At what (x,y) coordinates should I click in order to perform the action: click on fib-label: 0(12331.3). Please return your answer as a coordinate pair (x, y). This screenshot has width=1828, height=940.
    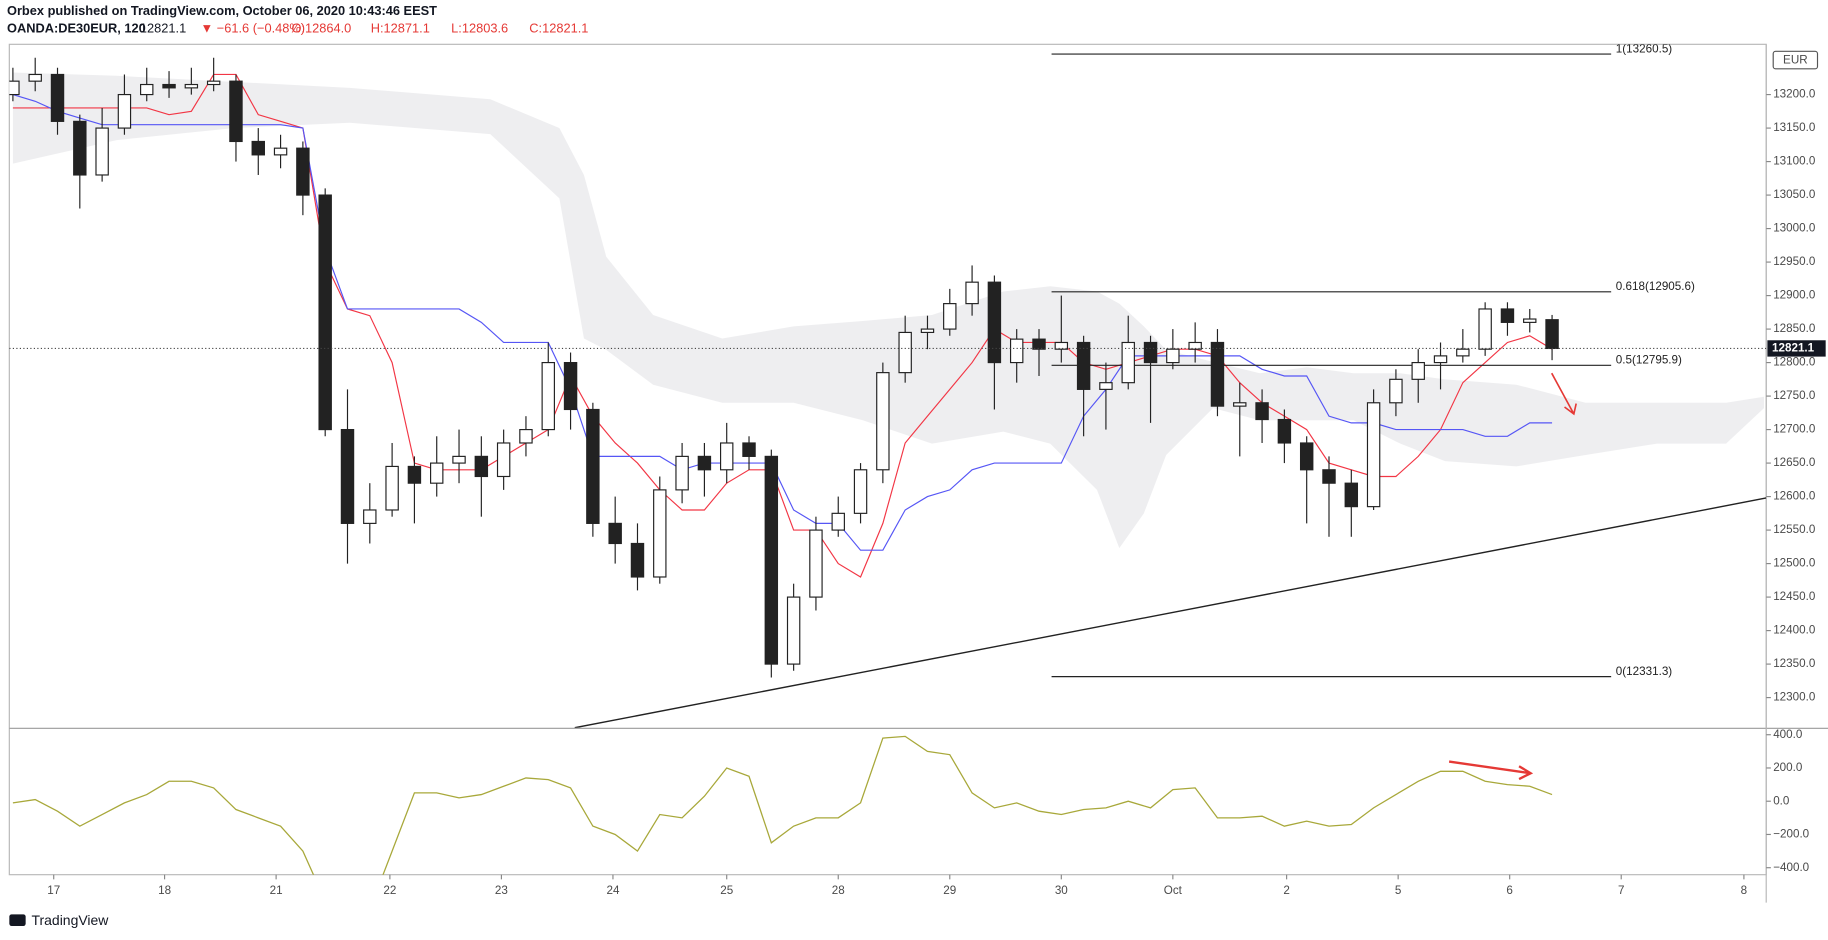
    Looking at the image, I should click on (1644, 671).